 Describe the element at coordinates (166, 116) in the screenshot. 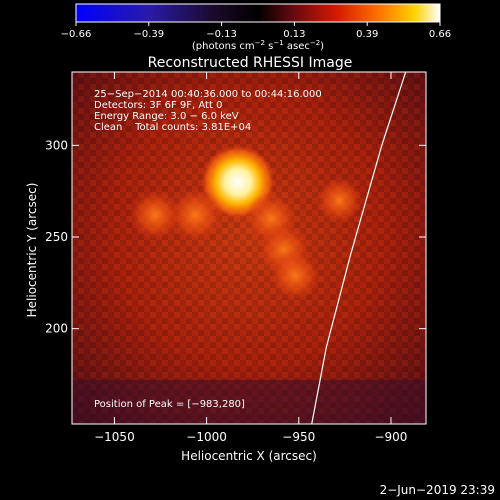

I see `annotation-energy: Energy Range: 3.0 − 6.0 keV` at that location.